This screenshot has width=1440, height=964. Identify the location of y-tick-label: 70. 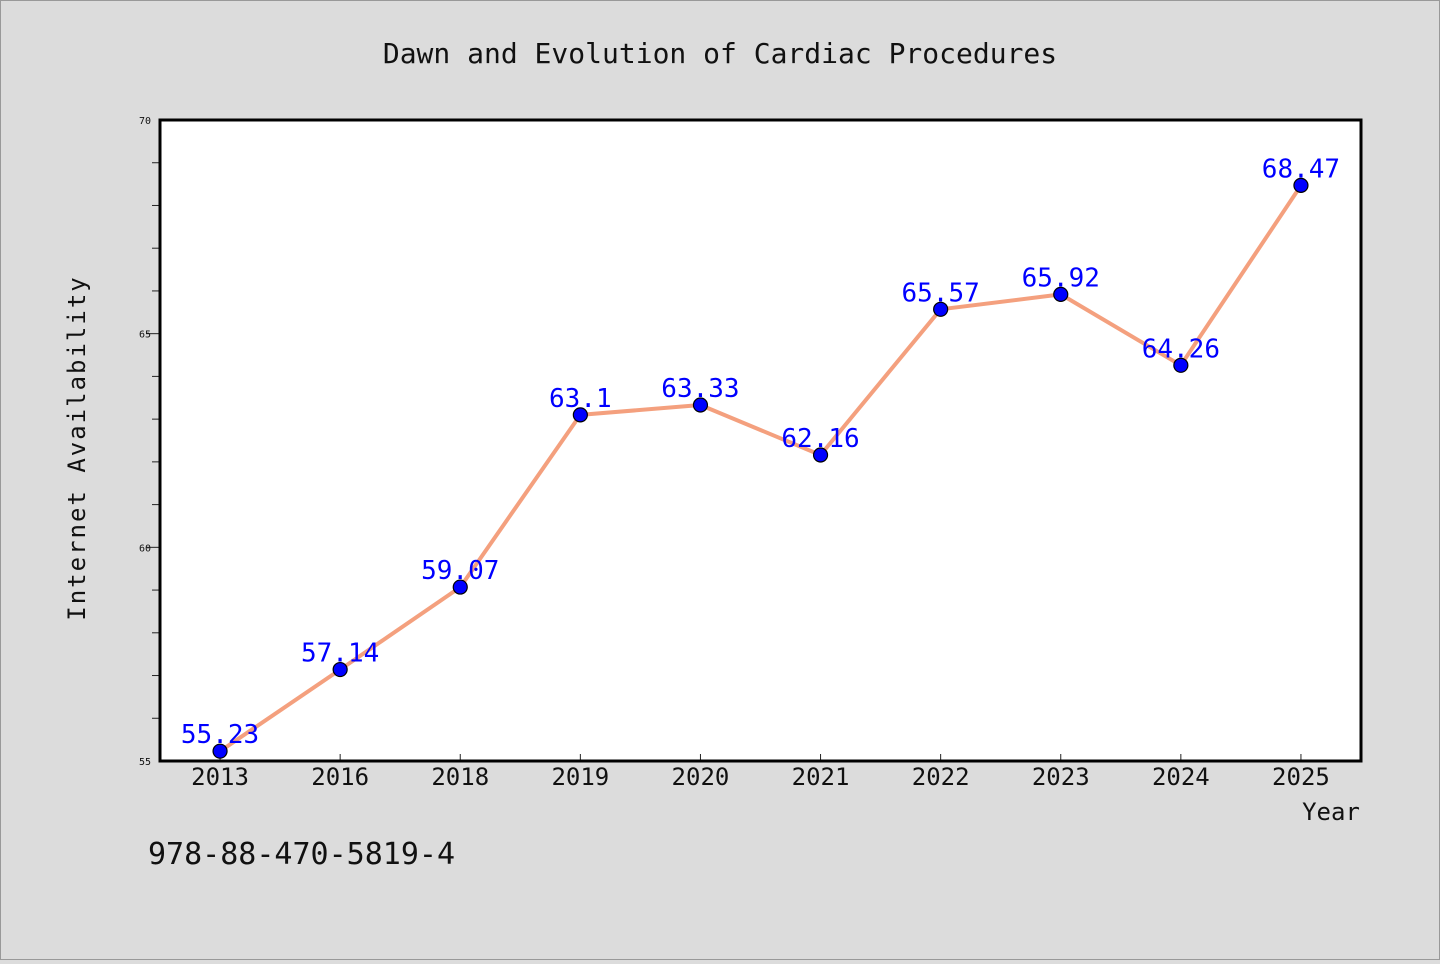
(145, 121).